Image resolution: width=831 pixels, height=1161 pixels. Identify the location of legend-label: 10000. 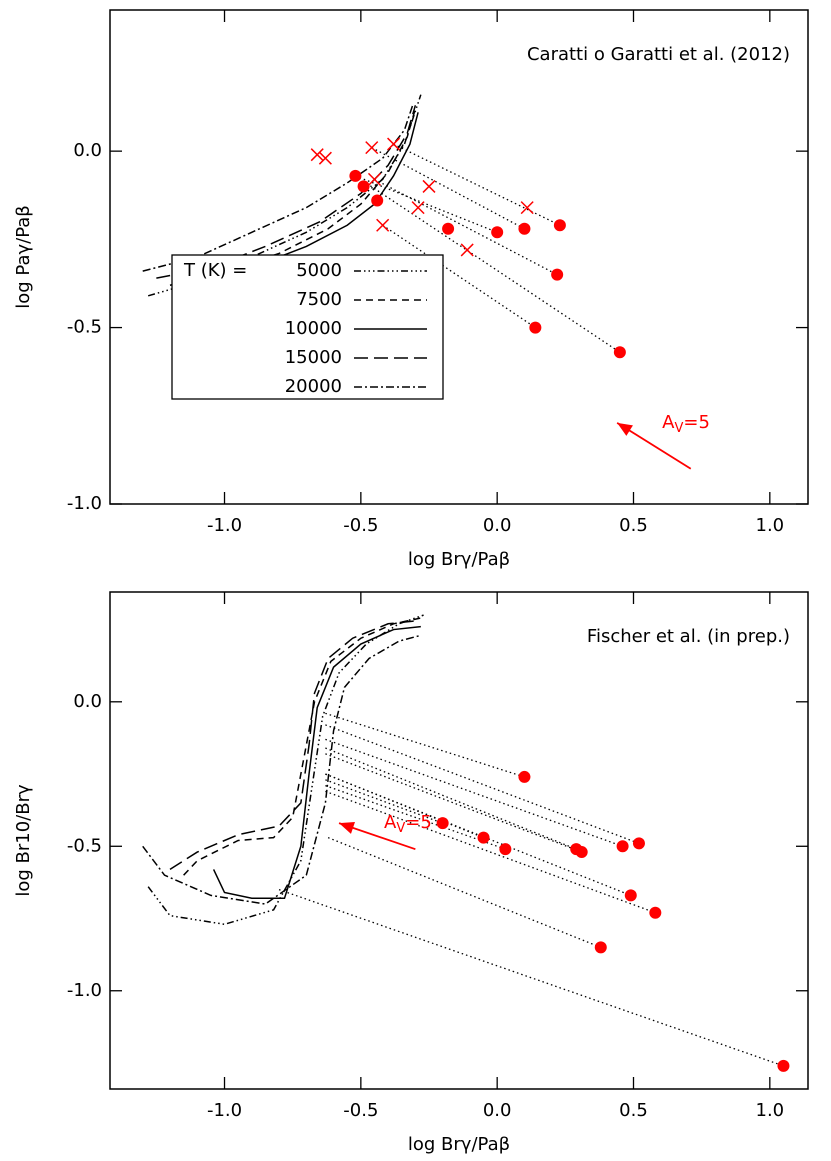
(313, 328).